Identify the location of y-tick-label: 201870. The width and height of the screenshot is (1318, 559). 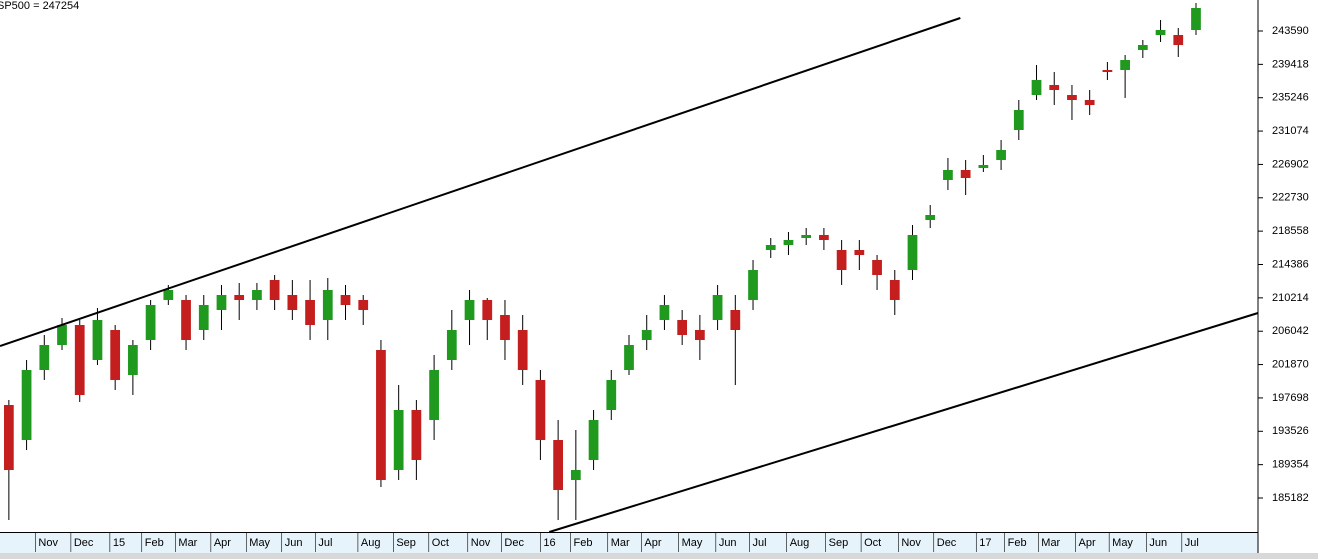
(1290, 364).